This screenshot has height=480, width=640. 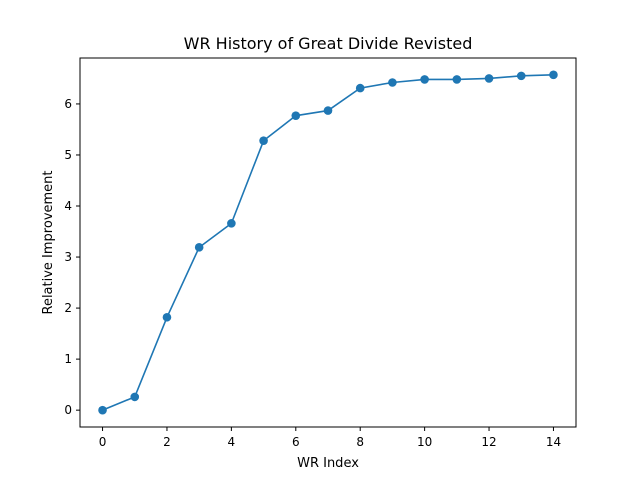 What do you see at coordinates (553, 442) in the screenshot?
I see `x-tick-label: 14` at bounding box center [553, 442].